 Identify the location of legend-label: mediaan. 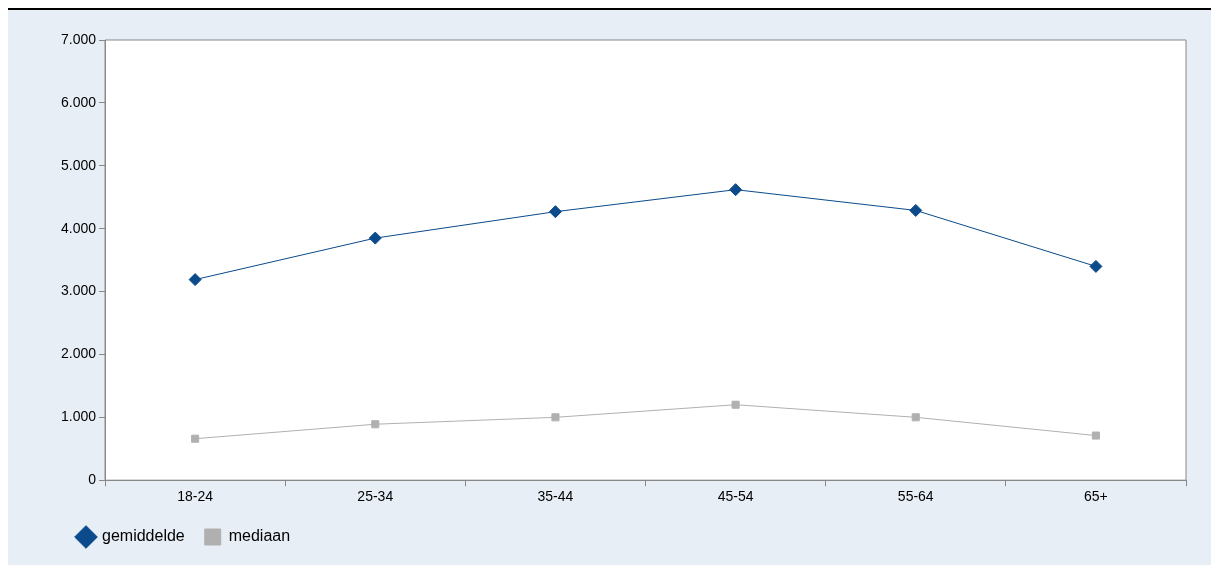
(259, 536).